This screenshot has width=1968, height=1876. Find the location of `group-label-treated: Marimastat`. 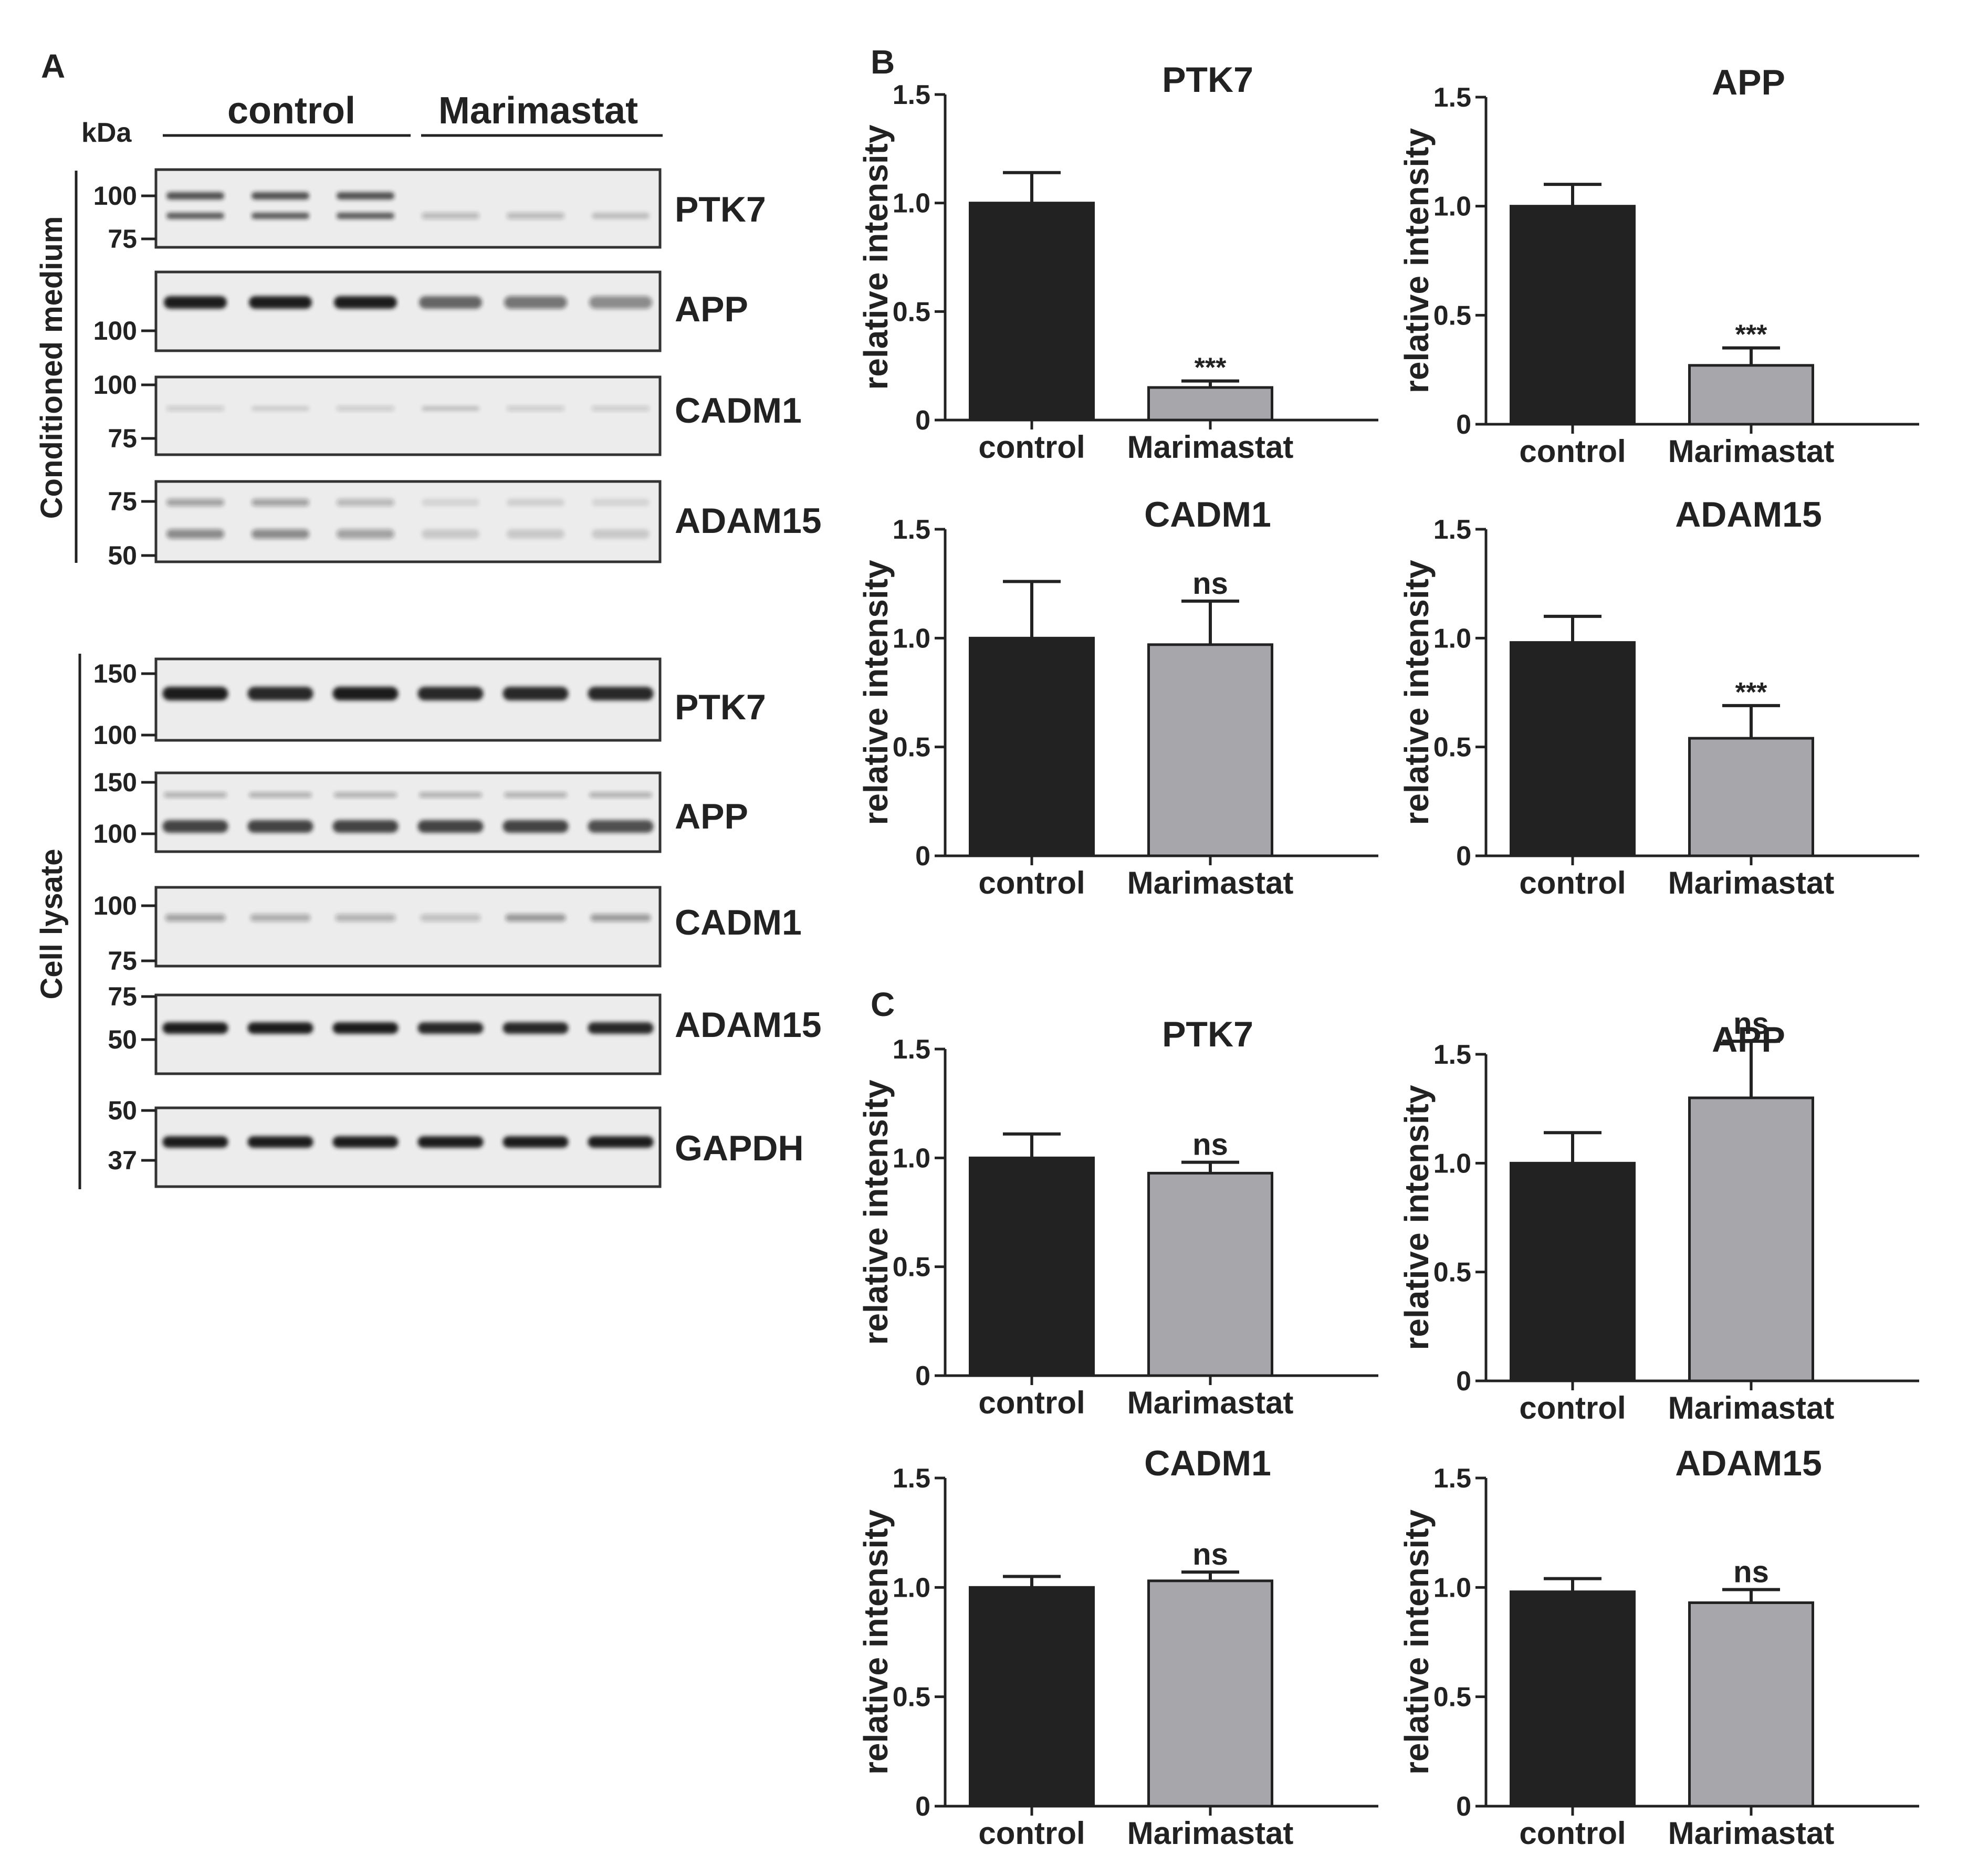

group-label-treated: Marimastat is located at coordinates (538, 111).